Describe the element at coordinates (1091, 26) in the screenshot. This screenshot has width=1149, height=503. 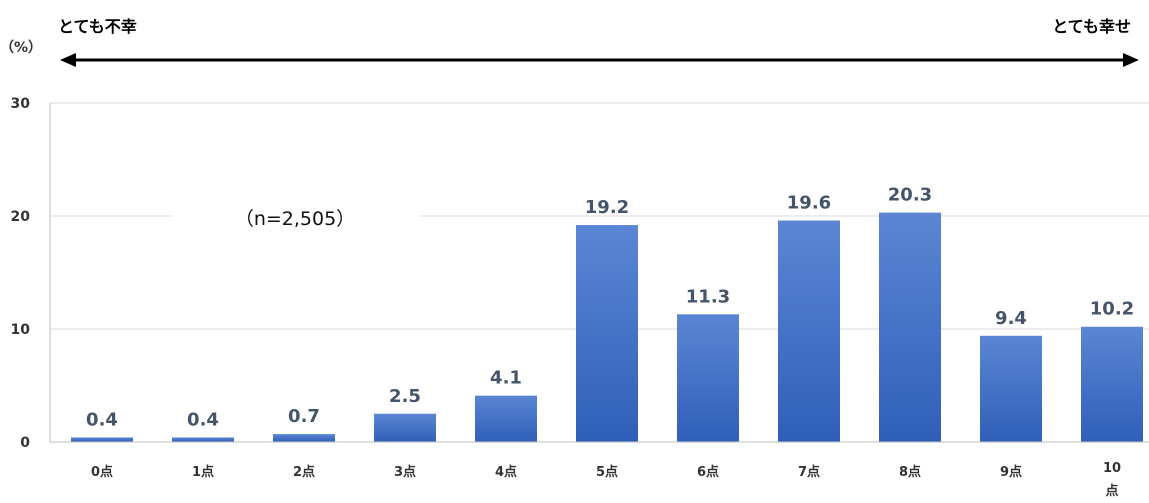
I see `scale-right-label: とても幸せ` at that location.